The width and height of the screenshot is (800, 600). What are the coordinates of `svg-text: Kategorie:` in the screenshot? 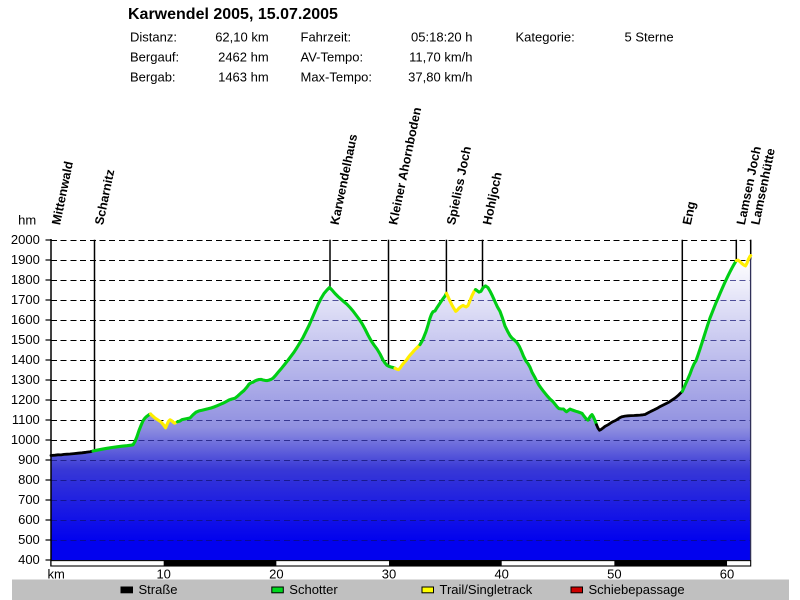 It's located at (545, 37).